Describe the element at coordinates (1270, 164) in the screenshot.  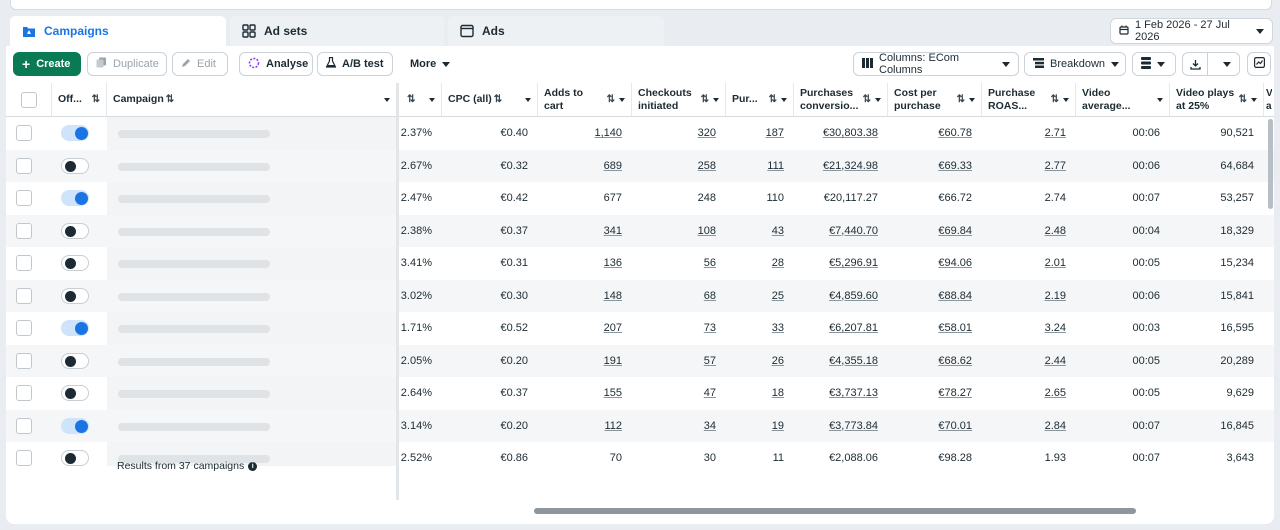
I see `vertical-scrollbar` at that location.